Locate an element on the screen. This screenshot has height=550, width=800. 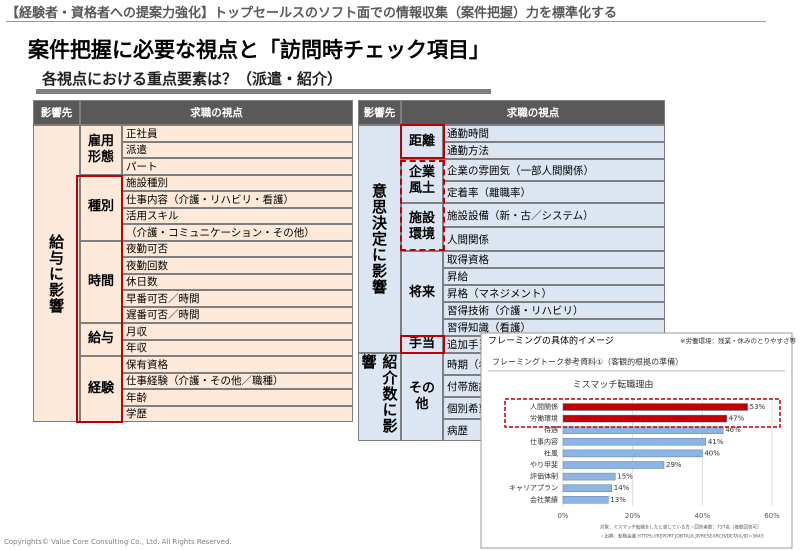
item-cell: 休日数 is located at coordinates (237, 281).